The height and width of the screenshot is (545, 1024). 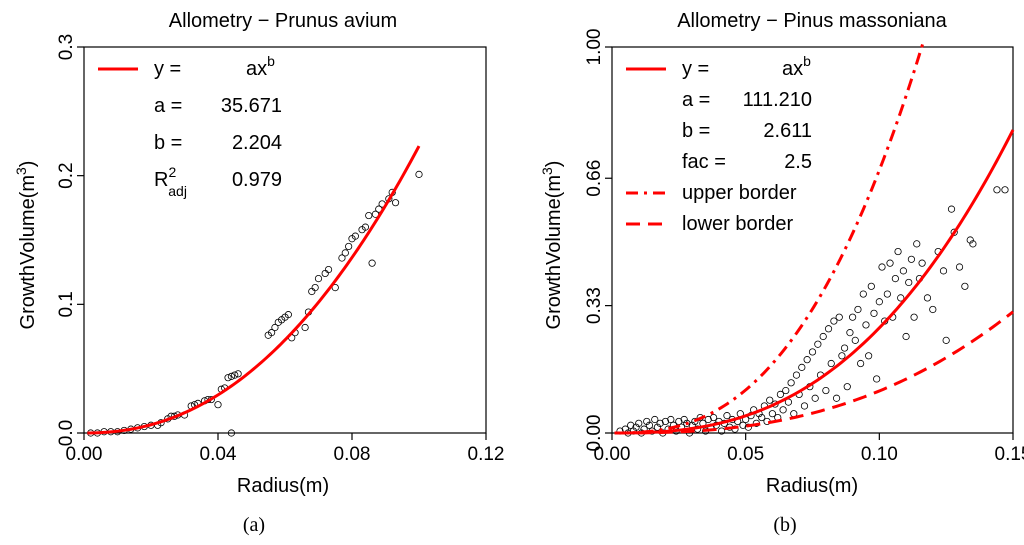 What do you see at coordinates (170, 181) in the screenshot?
I see `panel-a-legend-r2-label: R2 adj` at bounding box center [170, 181].